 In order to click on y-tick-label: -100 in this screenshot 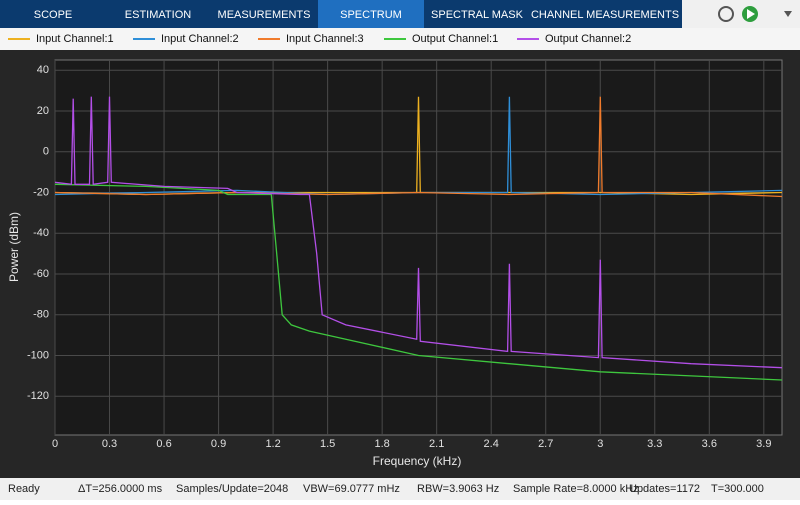, I will do `click(38, 355)`.